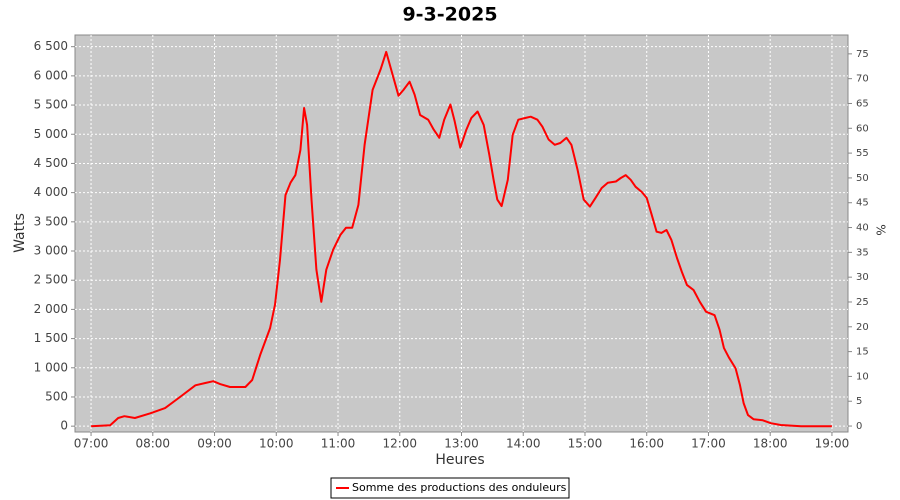 The height and width of the screenshot is (500, 900). What do you see at coordinates (859, 426) in the screenshot?
I see `y2-tick-label: 0` at bounding box center [859, 426].